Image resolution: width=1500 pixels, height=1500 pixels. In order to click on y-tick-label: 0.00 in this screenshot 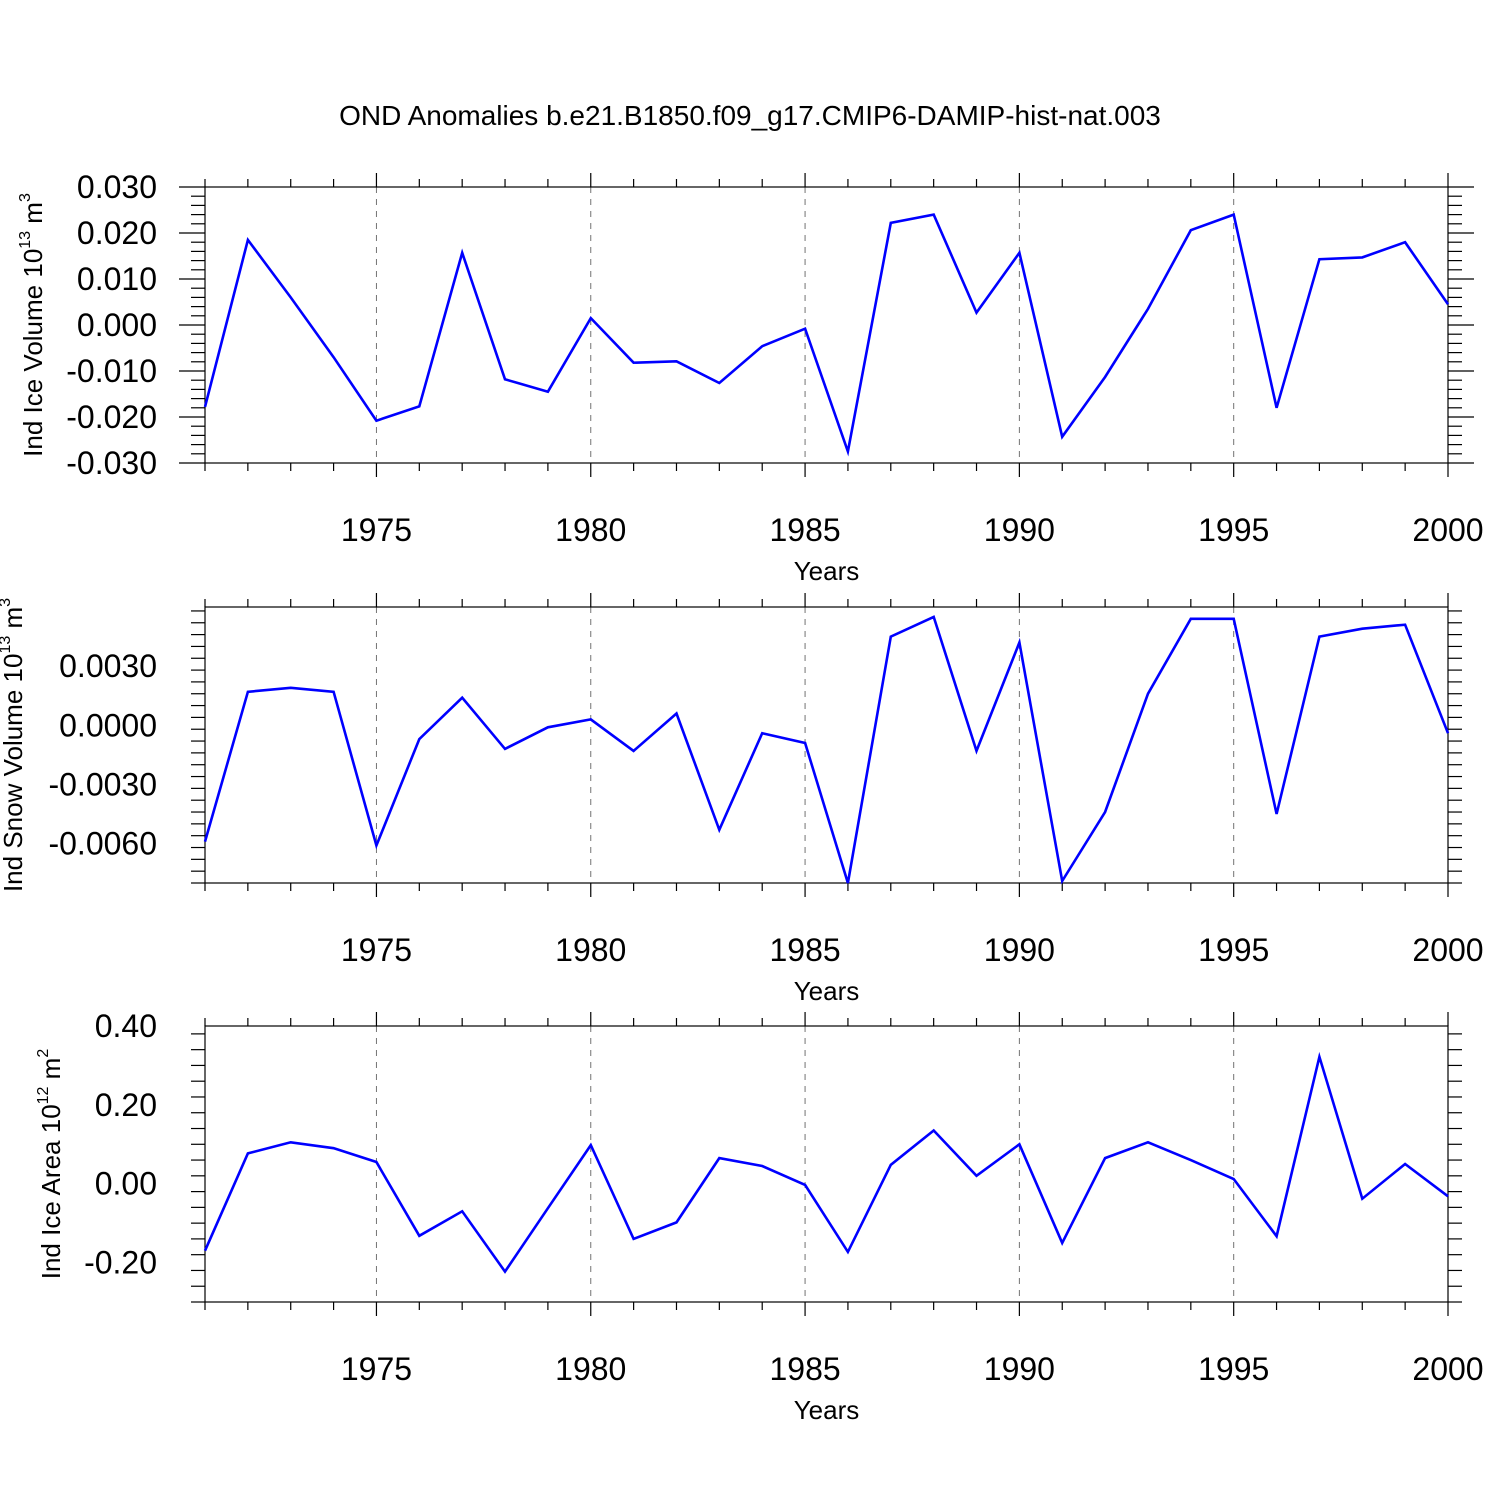, I will do `click(126, 1184)`.